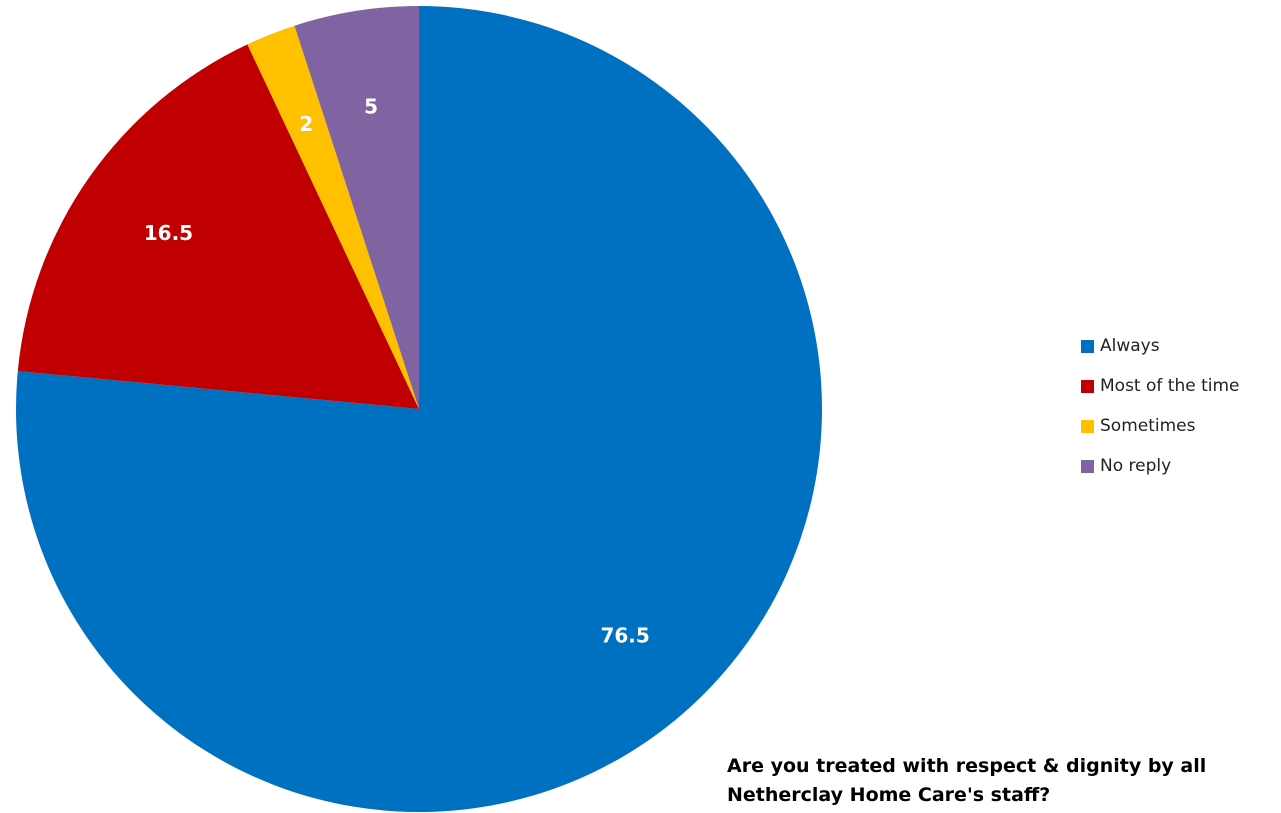  I want to click on chart-legend: Always Most of the time Sometimes No reply, so click(1160, 406).